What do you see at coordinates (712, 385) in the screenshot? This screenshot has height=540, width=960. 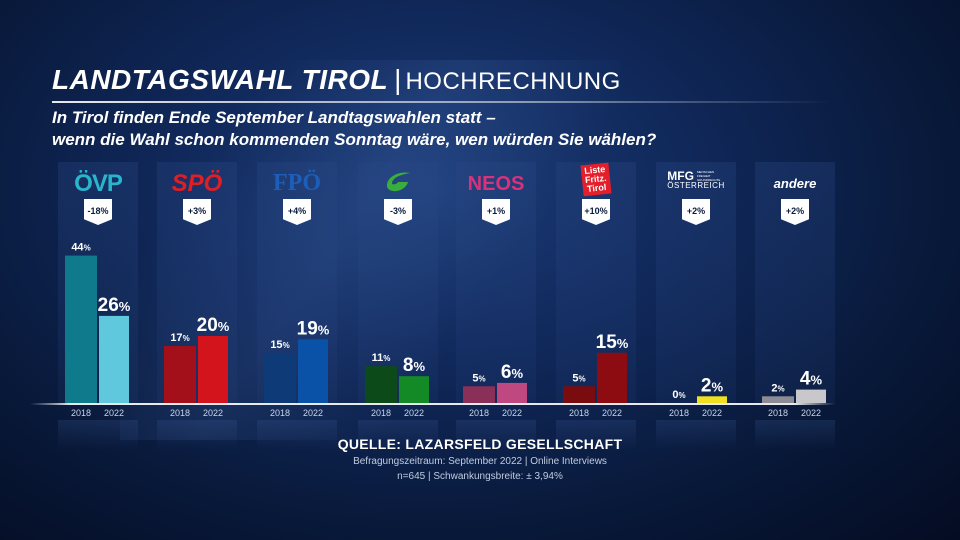 I see `data-label-mfg-2022: 2%` at bounding box center [712, 385].